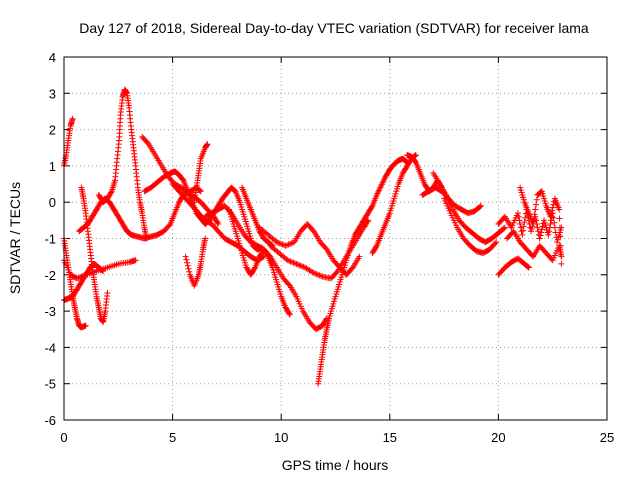  I want to click on y-tick-label: 4, so click(52, 57).